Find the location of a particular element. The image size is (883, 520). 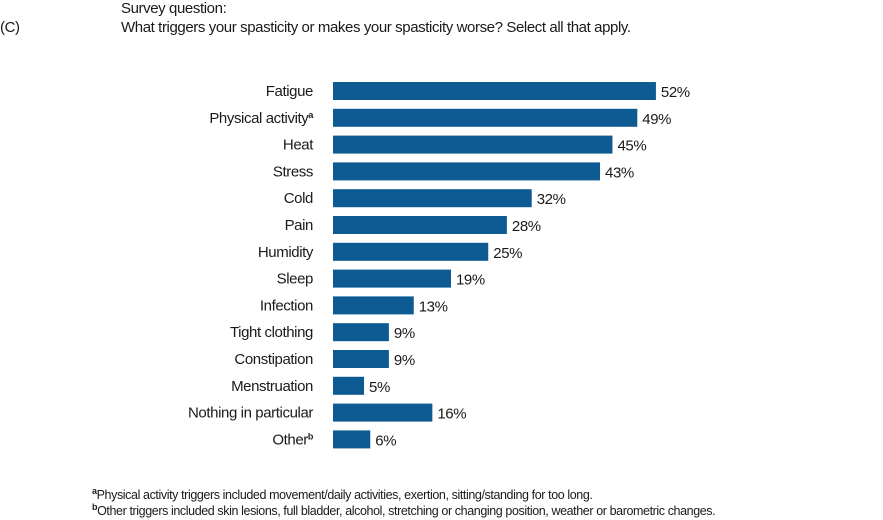

bar-physical-activity is located at coordinates (485, 117).